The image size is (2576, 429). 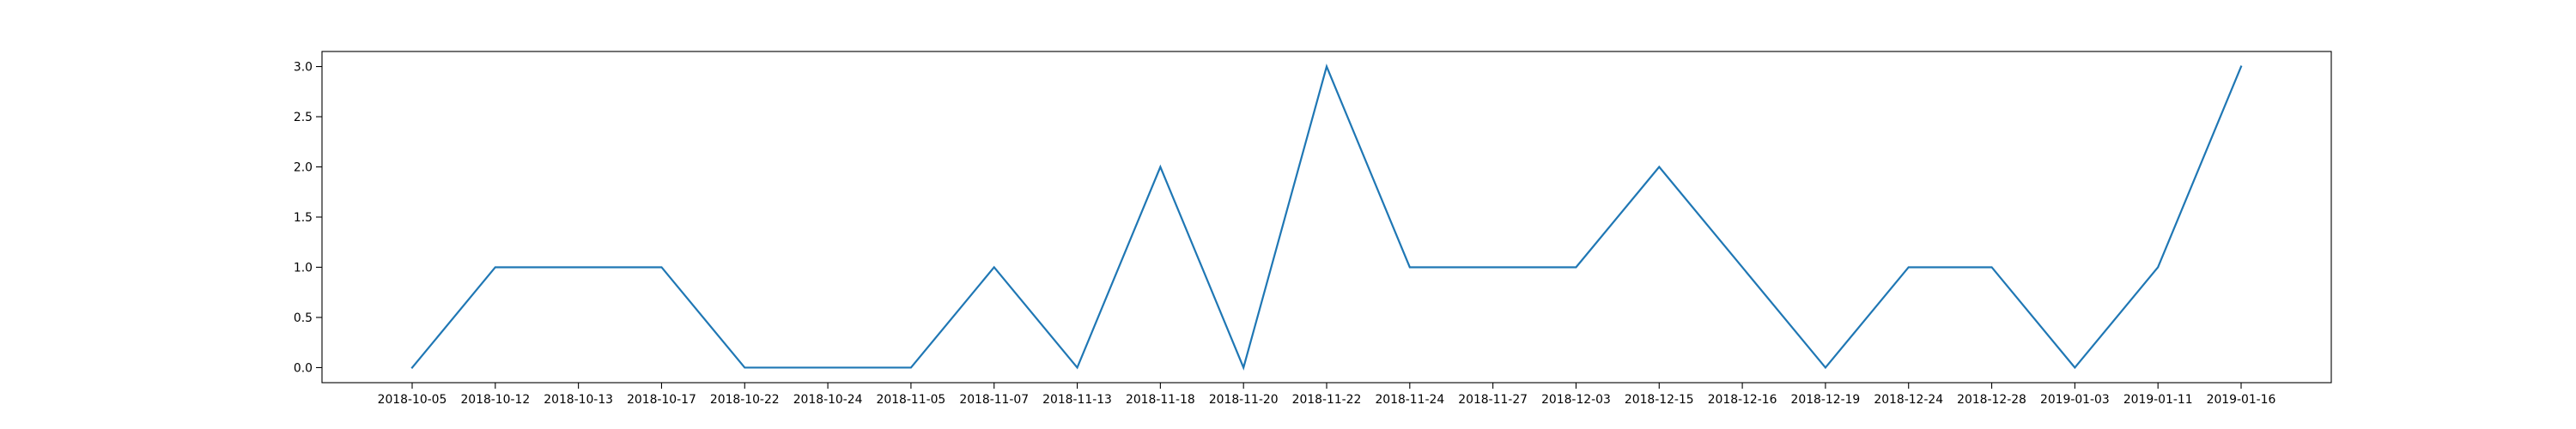 What do you see at coordinates (1244, 400) in the screenshot?
I see `x-tick-label: 2018-11-20` at bounding box center [1244, 400].